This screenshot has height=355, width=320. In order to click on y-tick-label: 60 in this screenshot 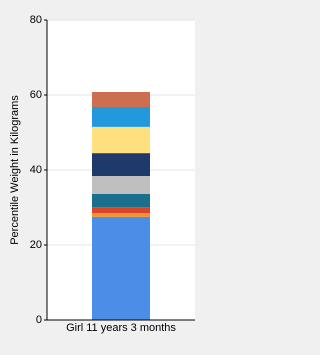, I will do `click(36, 95)`.